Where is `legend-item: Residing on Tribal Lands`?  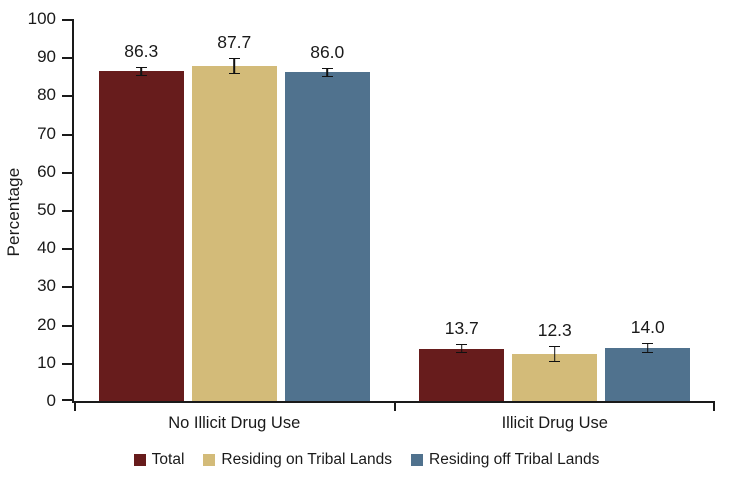 legend-item: Residing on Tribal Lands is located at coordinates (297, 460).